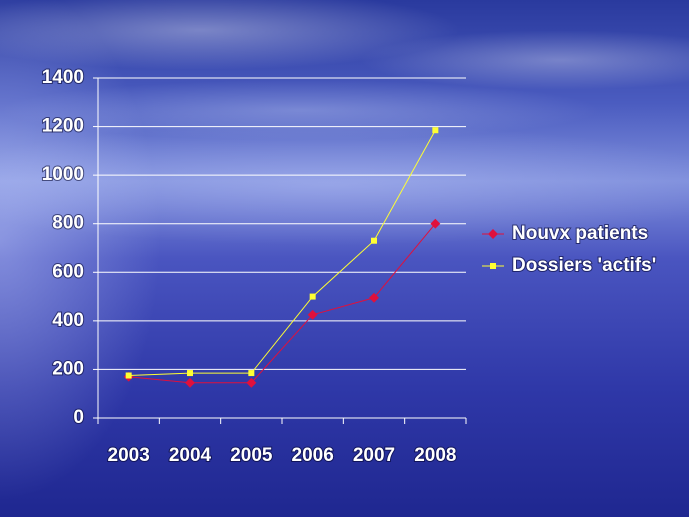 The width and height of the screenshot is (689, 517). What do you see at coordinates (580, 233) in the screenshot?
I see `legend-label: Nouvx patients` at bounding box center [580, 233].